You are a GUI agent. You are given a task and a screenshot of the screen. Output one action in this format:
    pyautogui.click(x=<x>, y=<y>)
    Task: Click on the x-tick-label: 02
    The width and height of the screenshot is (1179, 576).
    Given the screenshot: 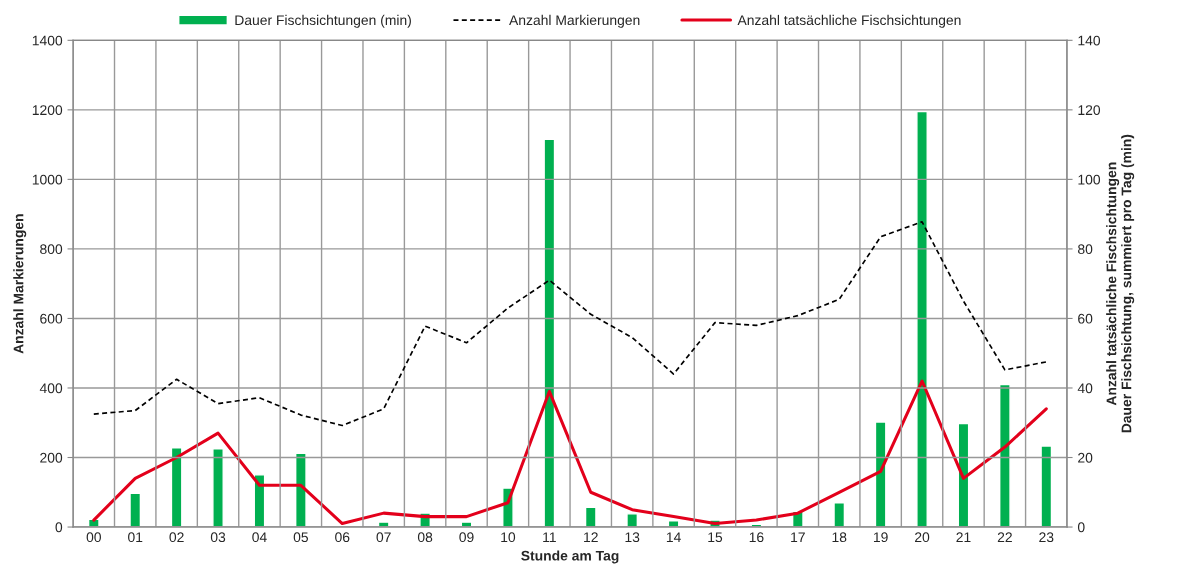 What is the action you would take?
    pyautogui.click(x=176, y=537)
    